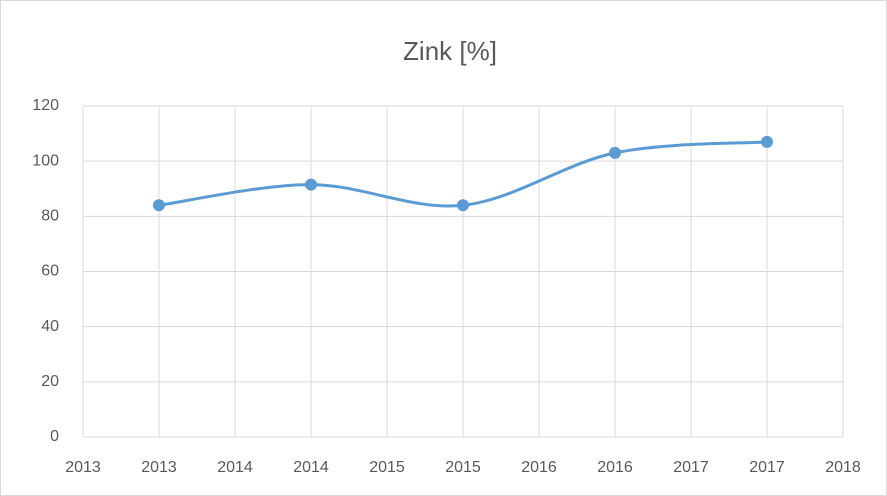  I want to click on y-tick-label: 20, so click(50, 381).